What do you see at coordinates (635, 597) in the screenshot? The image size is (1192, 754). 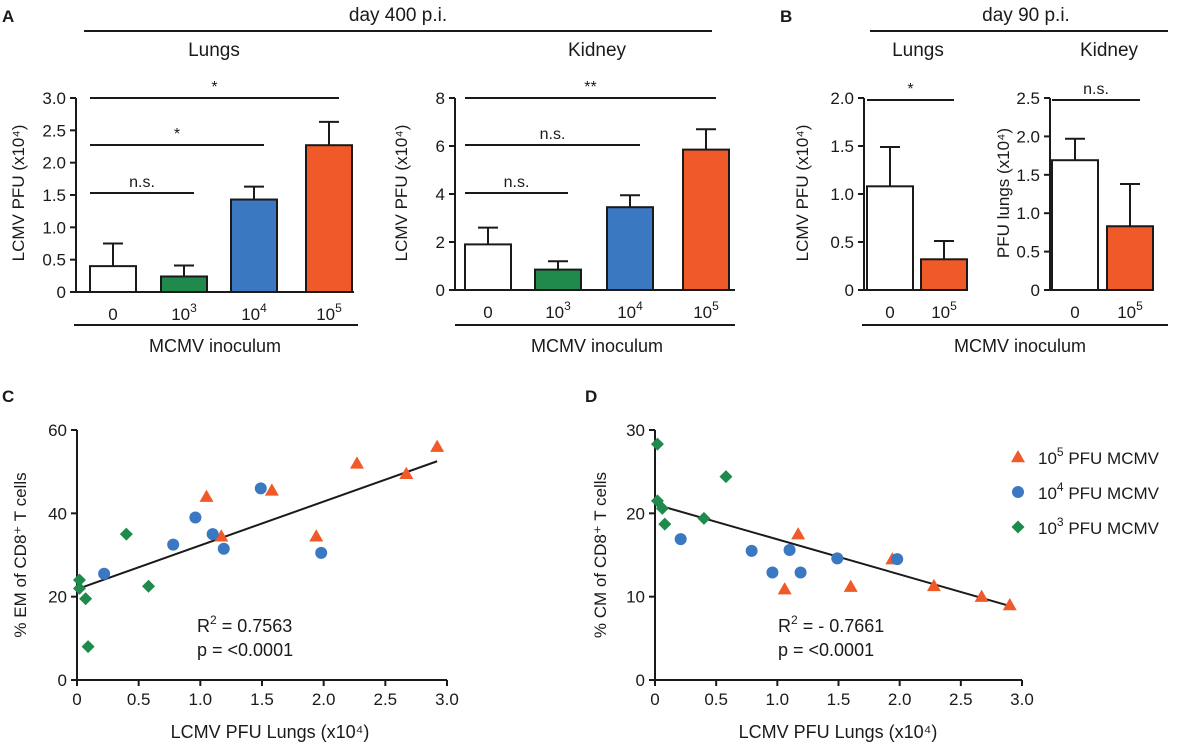 I see `d_scatter-y-tick-label: 10` at bounding box center [635, 597].